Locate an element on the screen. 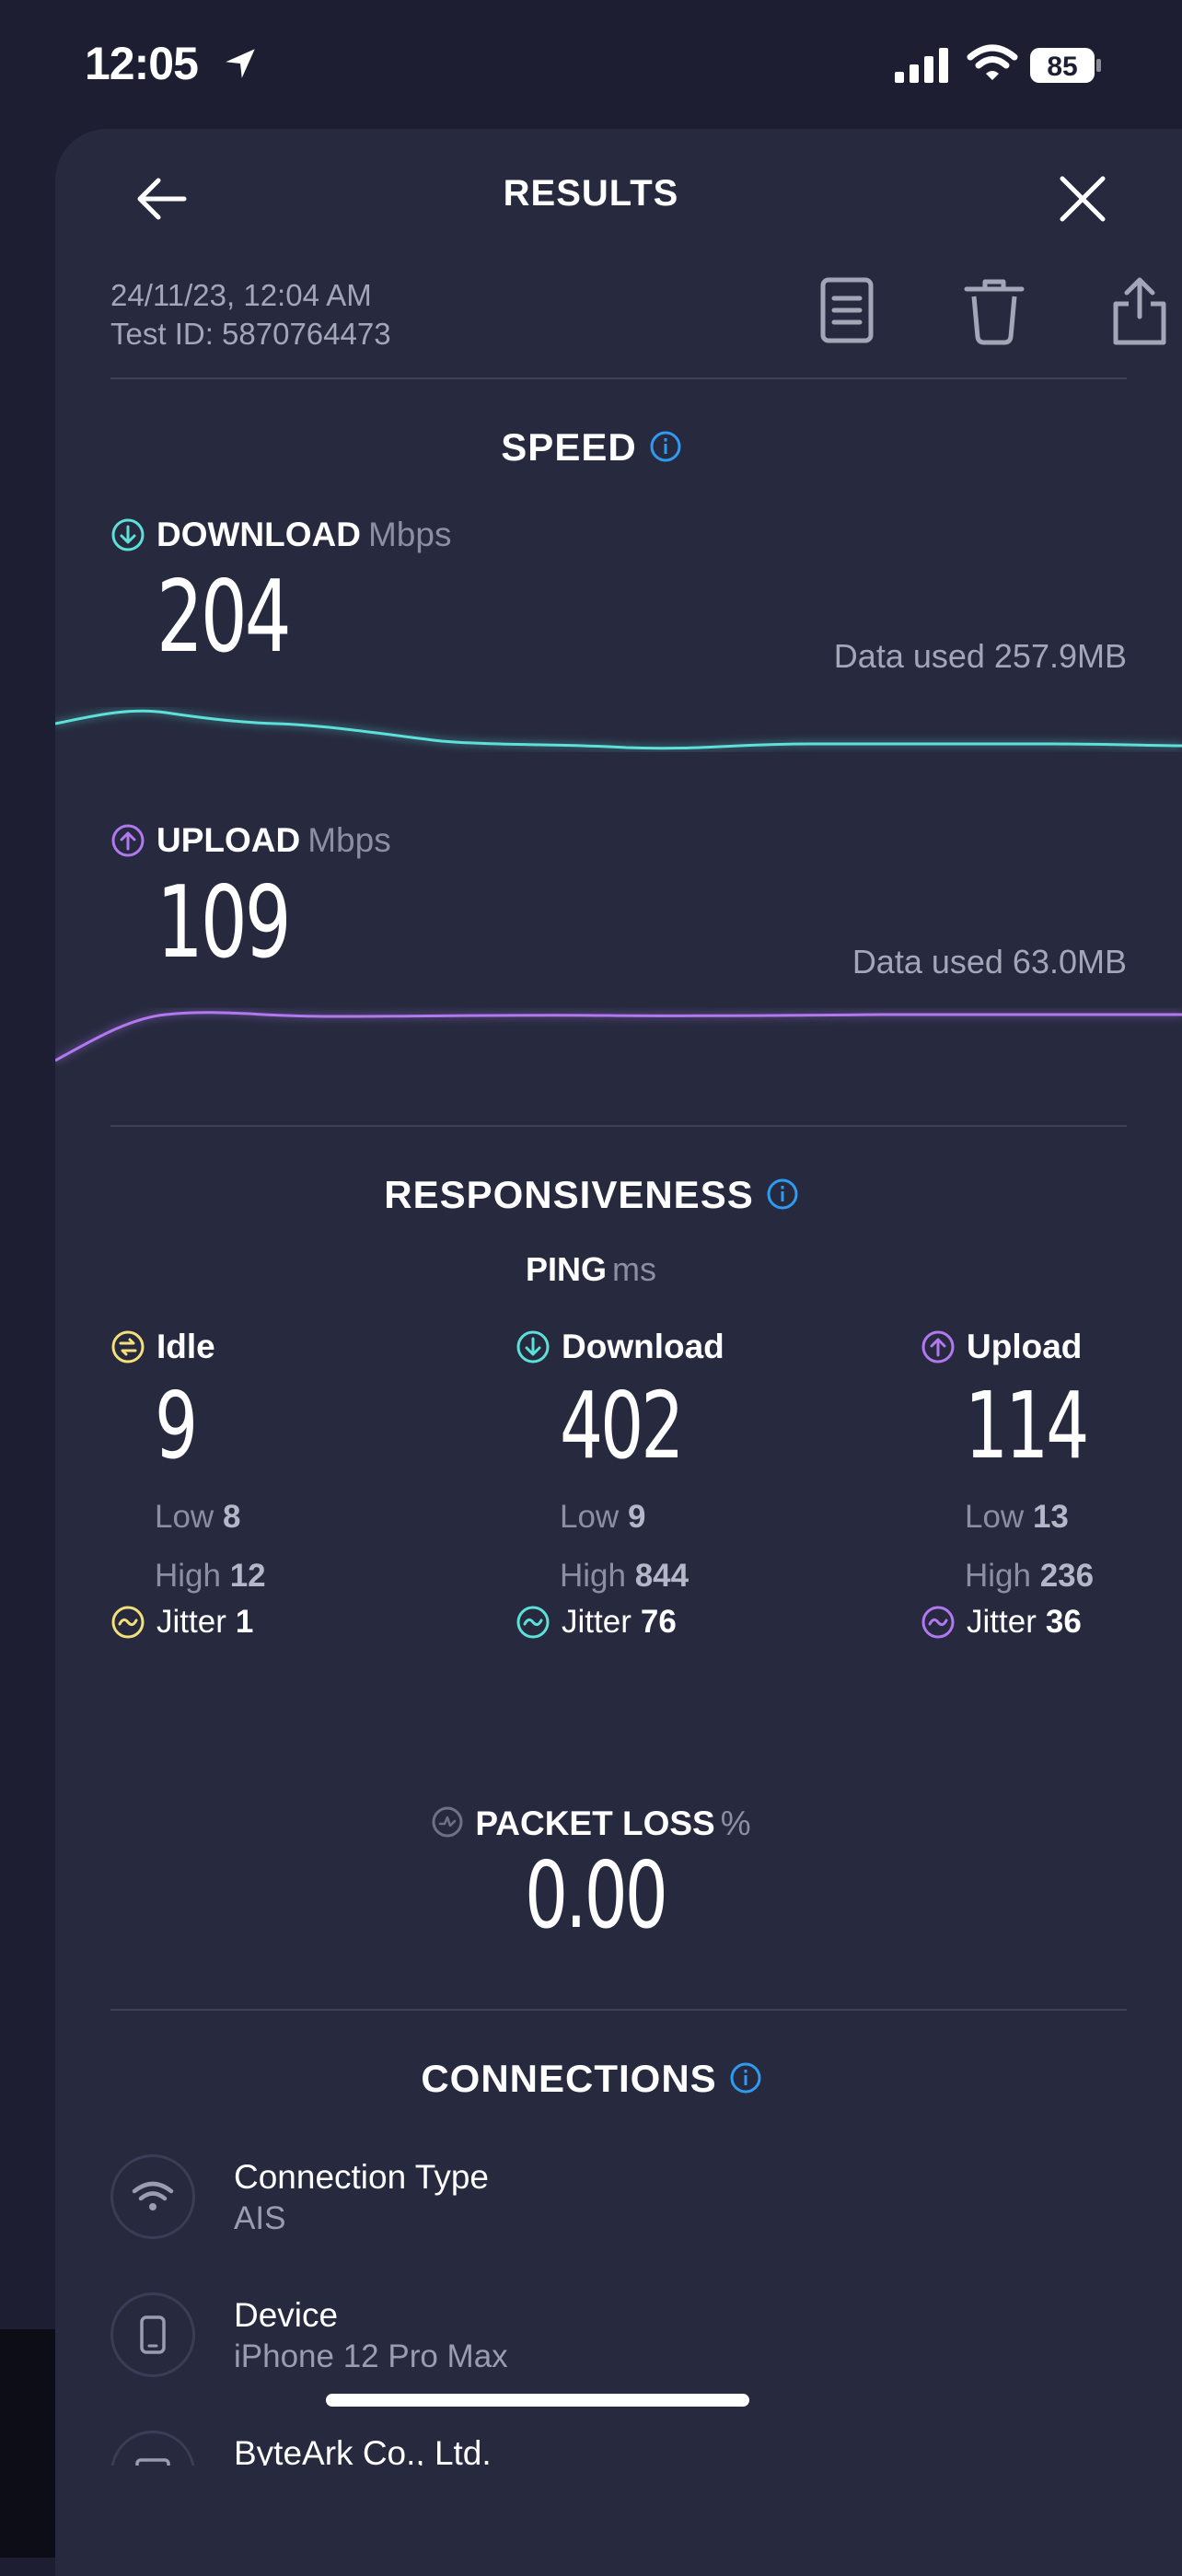 This screenshot has height=2576, width=1182. packet-loss-value: 0.00 is located at coordinates (596, 1895).